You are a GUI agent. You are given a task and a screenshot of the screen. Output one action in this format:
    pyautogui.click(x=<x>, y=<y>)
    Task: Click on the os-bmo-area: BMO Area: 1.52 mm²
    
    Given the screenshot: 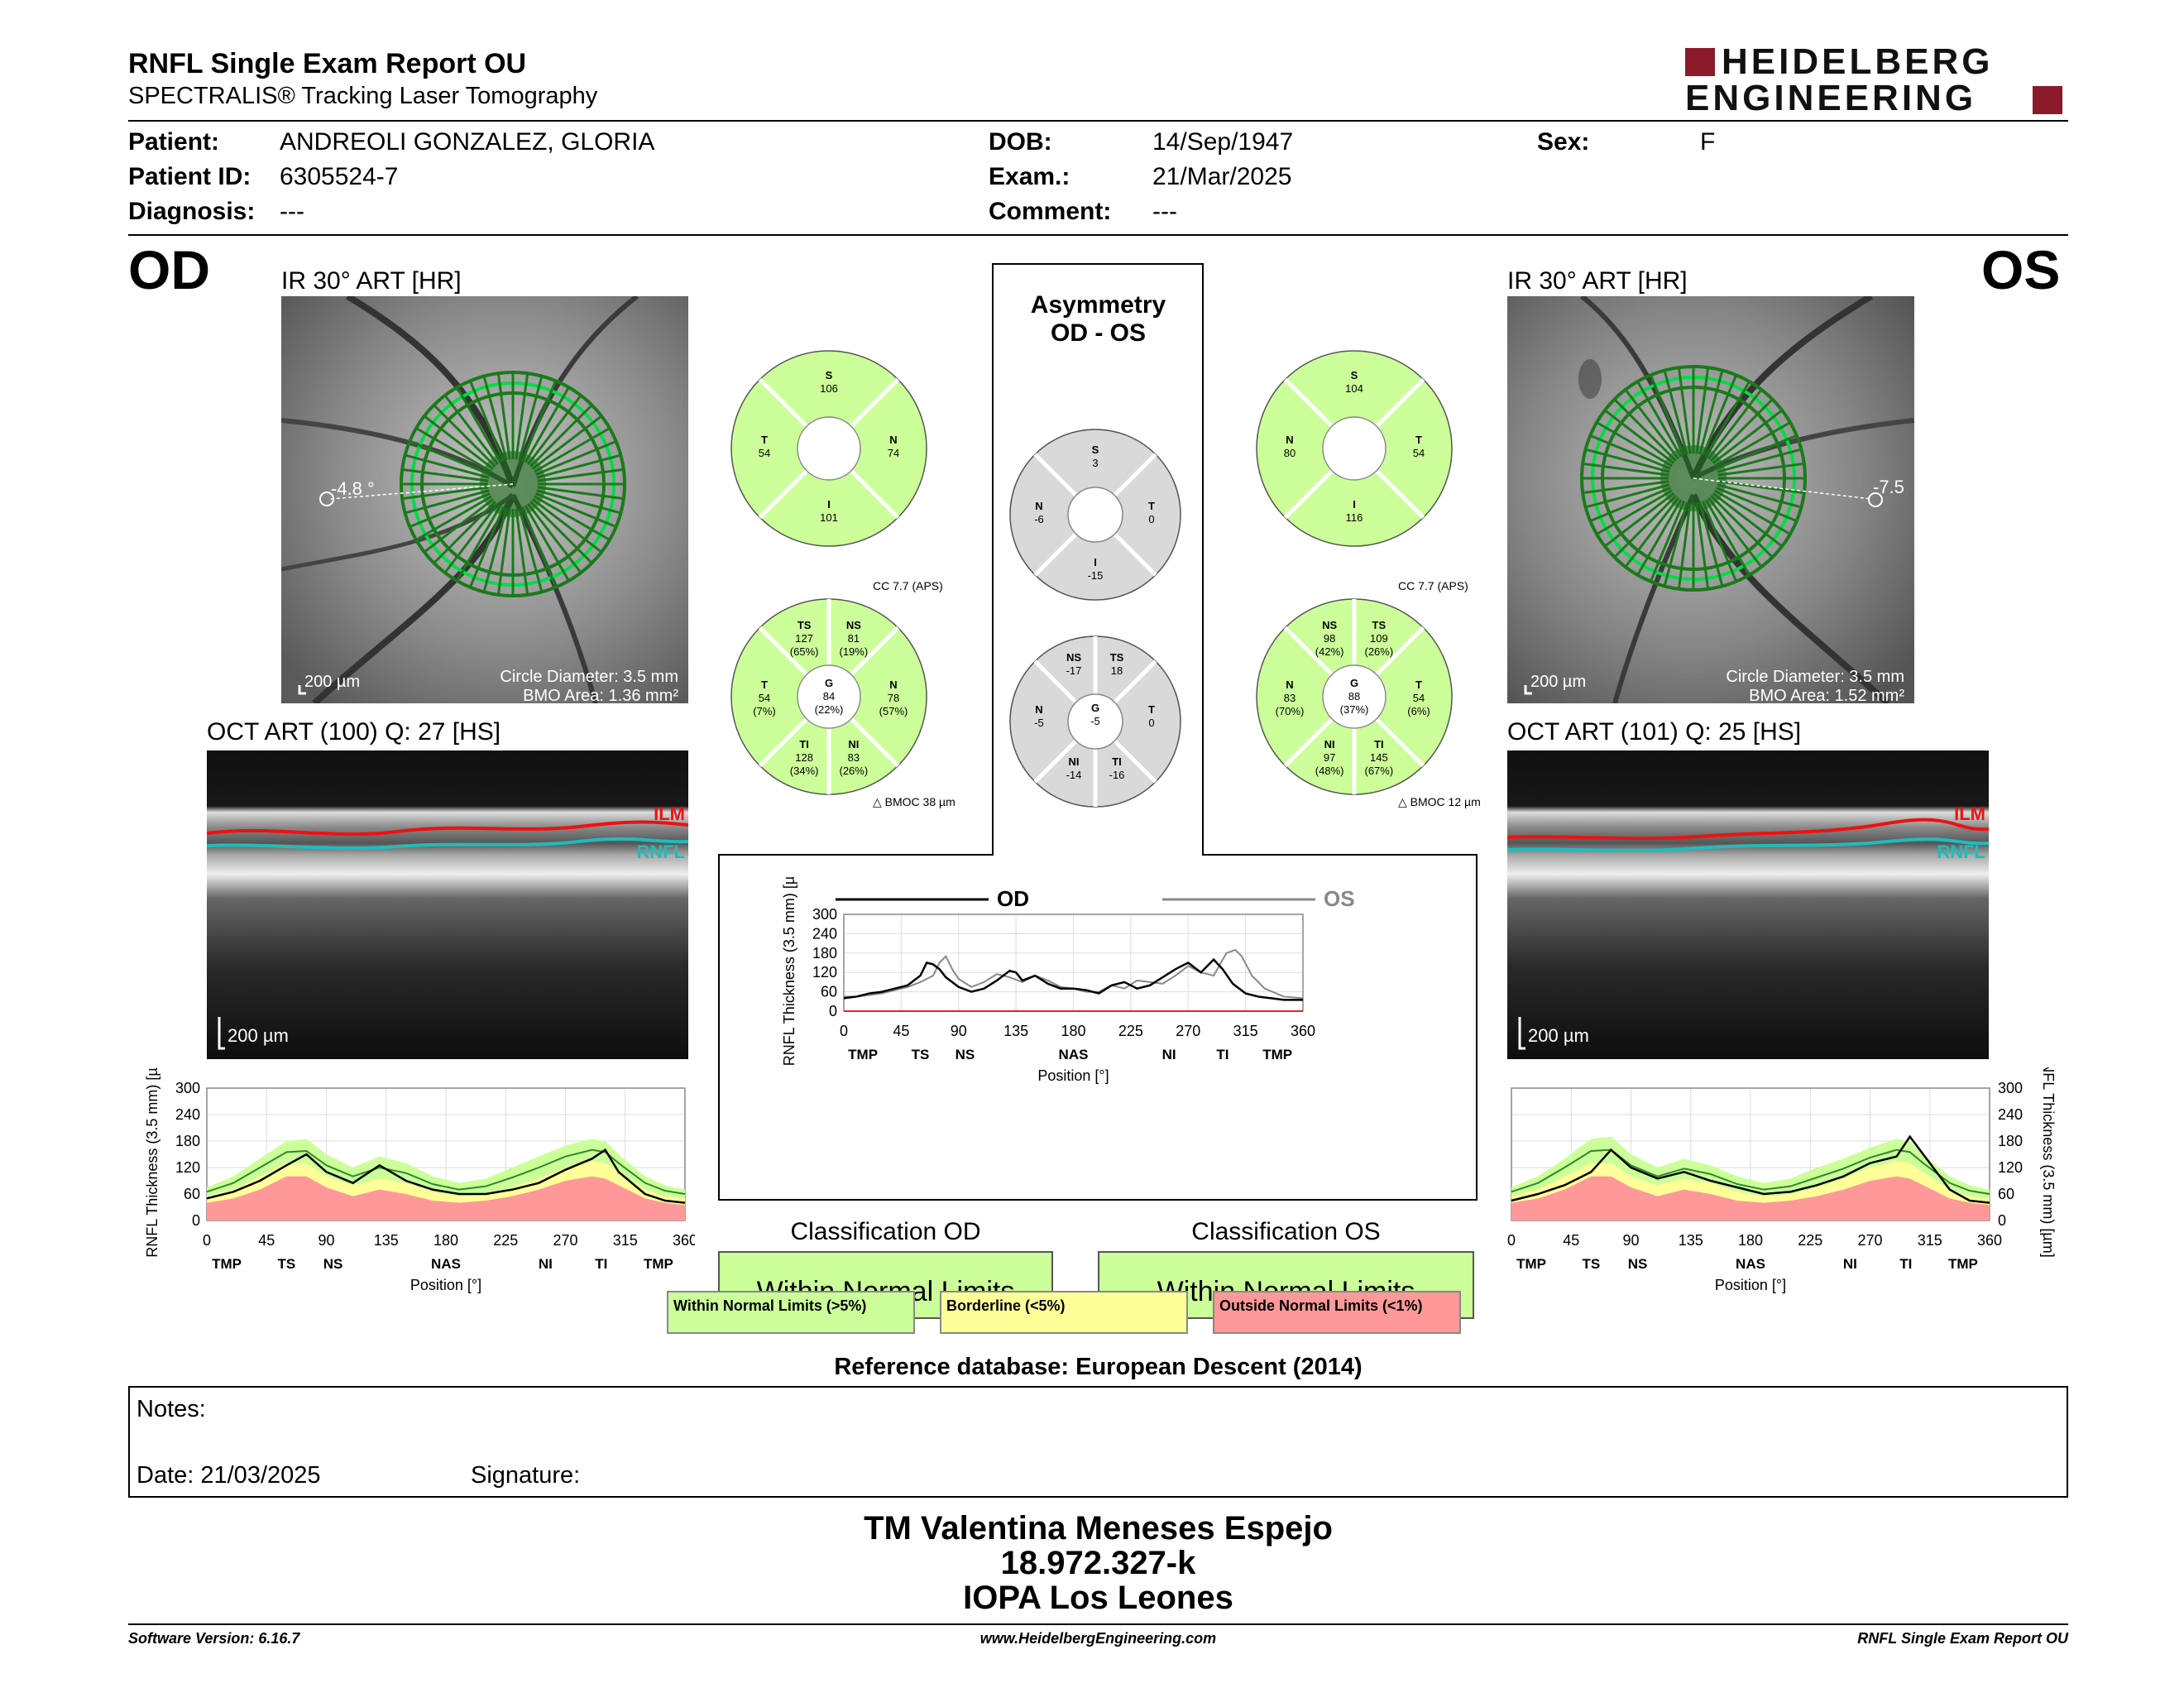 What is the action you would take?
    pyautogui.click(x=1826, y=695)
    